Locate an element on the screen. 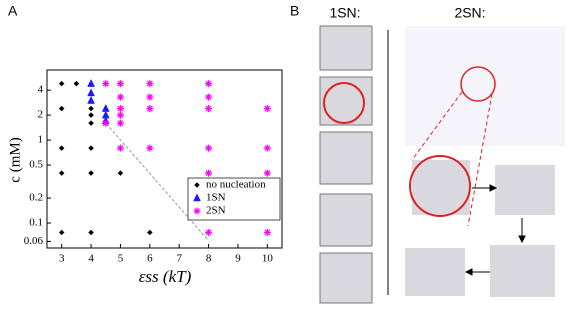 This screenshot has width=581, height=310. y-tick-label: 0.06 is located at coordinates (34, 241).